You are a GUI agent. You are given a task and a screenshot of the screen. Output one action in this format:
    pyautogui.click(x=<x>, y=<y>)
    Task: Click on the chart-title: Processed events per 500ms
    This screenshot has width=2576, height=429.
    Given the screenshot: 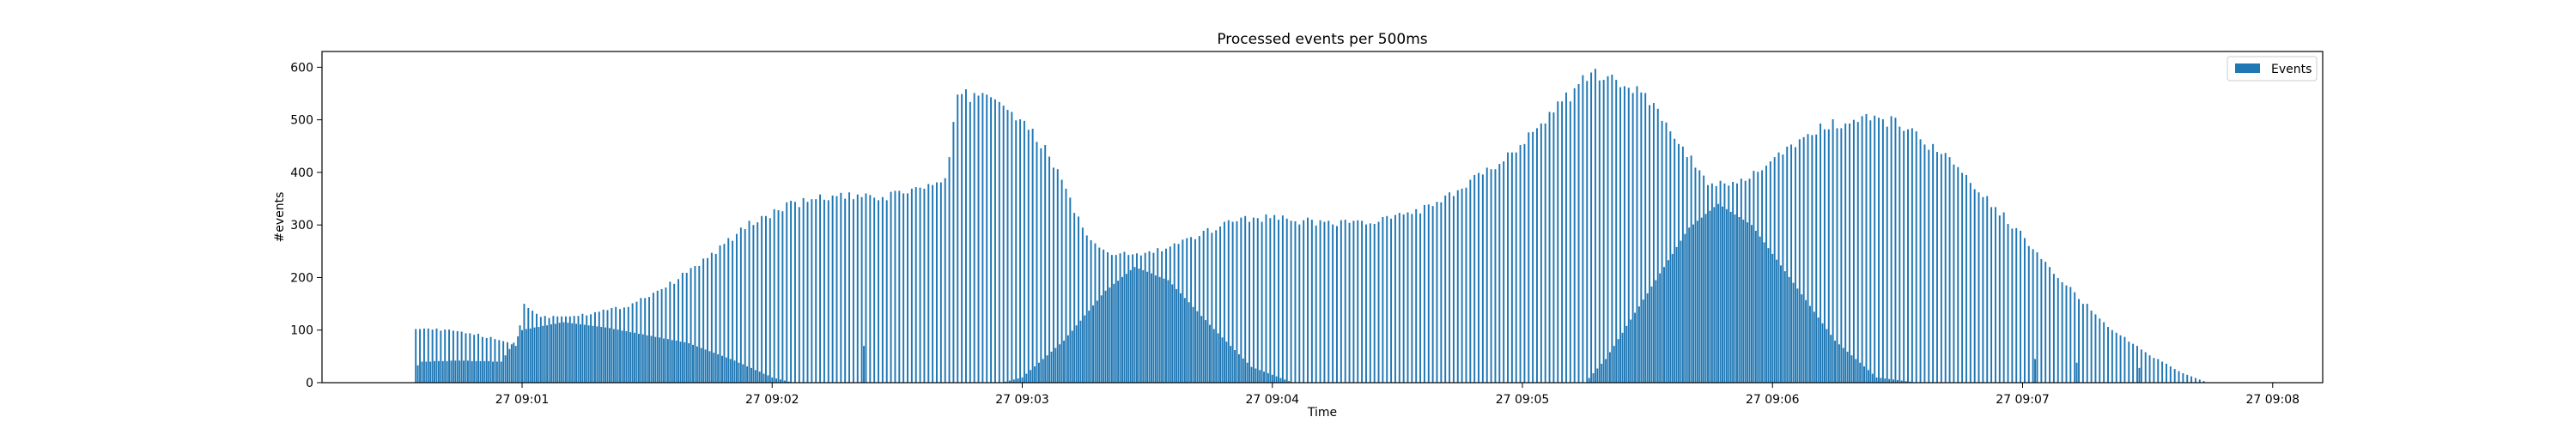 What is the action you would take?
    pyautogui.click(x=1322, y=39)
    